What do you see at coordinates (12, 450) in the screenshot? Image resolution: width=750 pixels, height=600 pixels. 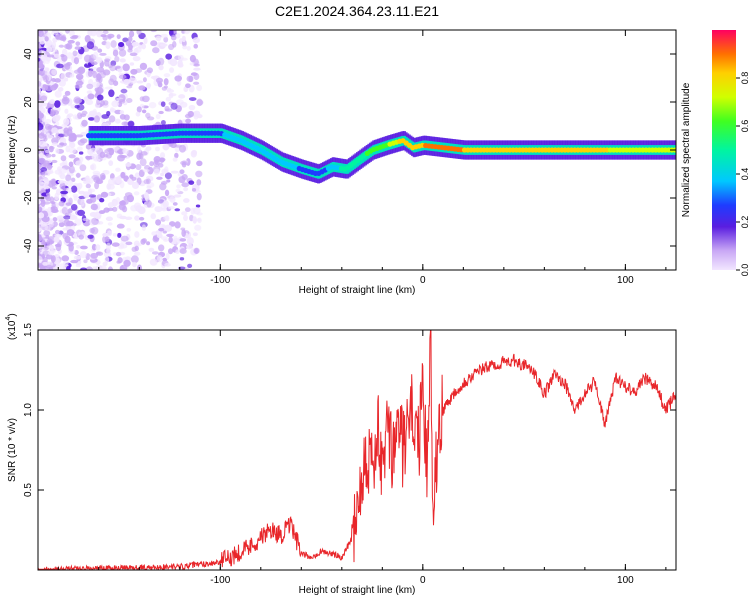 I see `snr-y-axis-label: SNR (10 * v/v)` at bounding box center [12, 450].